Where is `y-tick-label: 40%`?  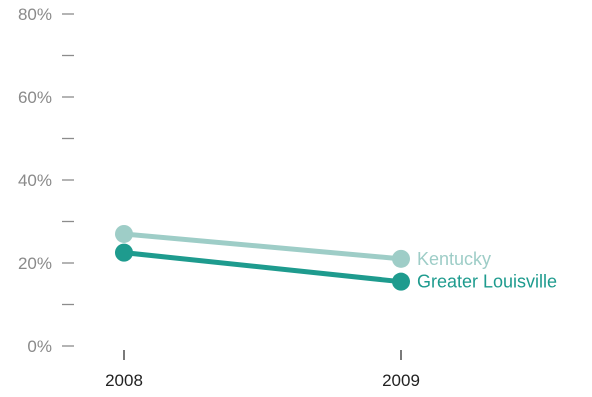 y-tick-label: 40% is located at coordinates (35, 180).